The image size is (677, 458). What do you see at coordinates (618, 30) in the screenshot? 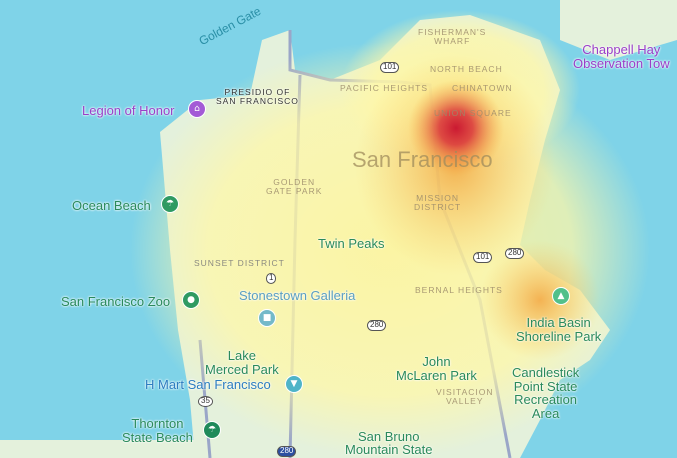
I see `land-east` at bounding box center [618, 30].